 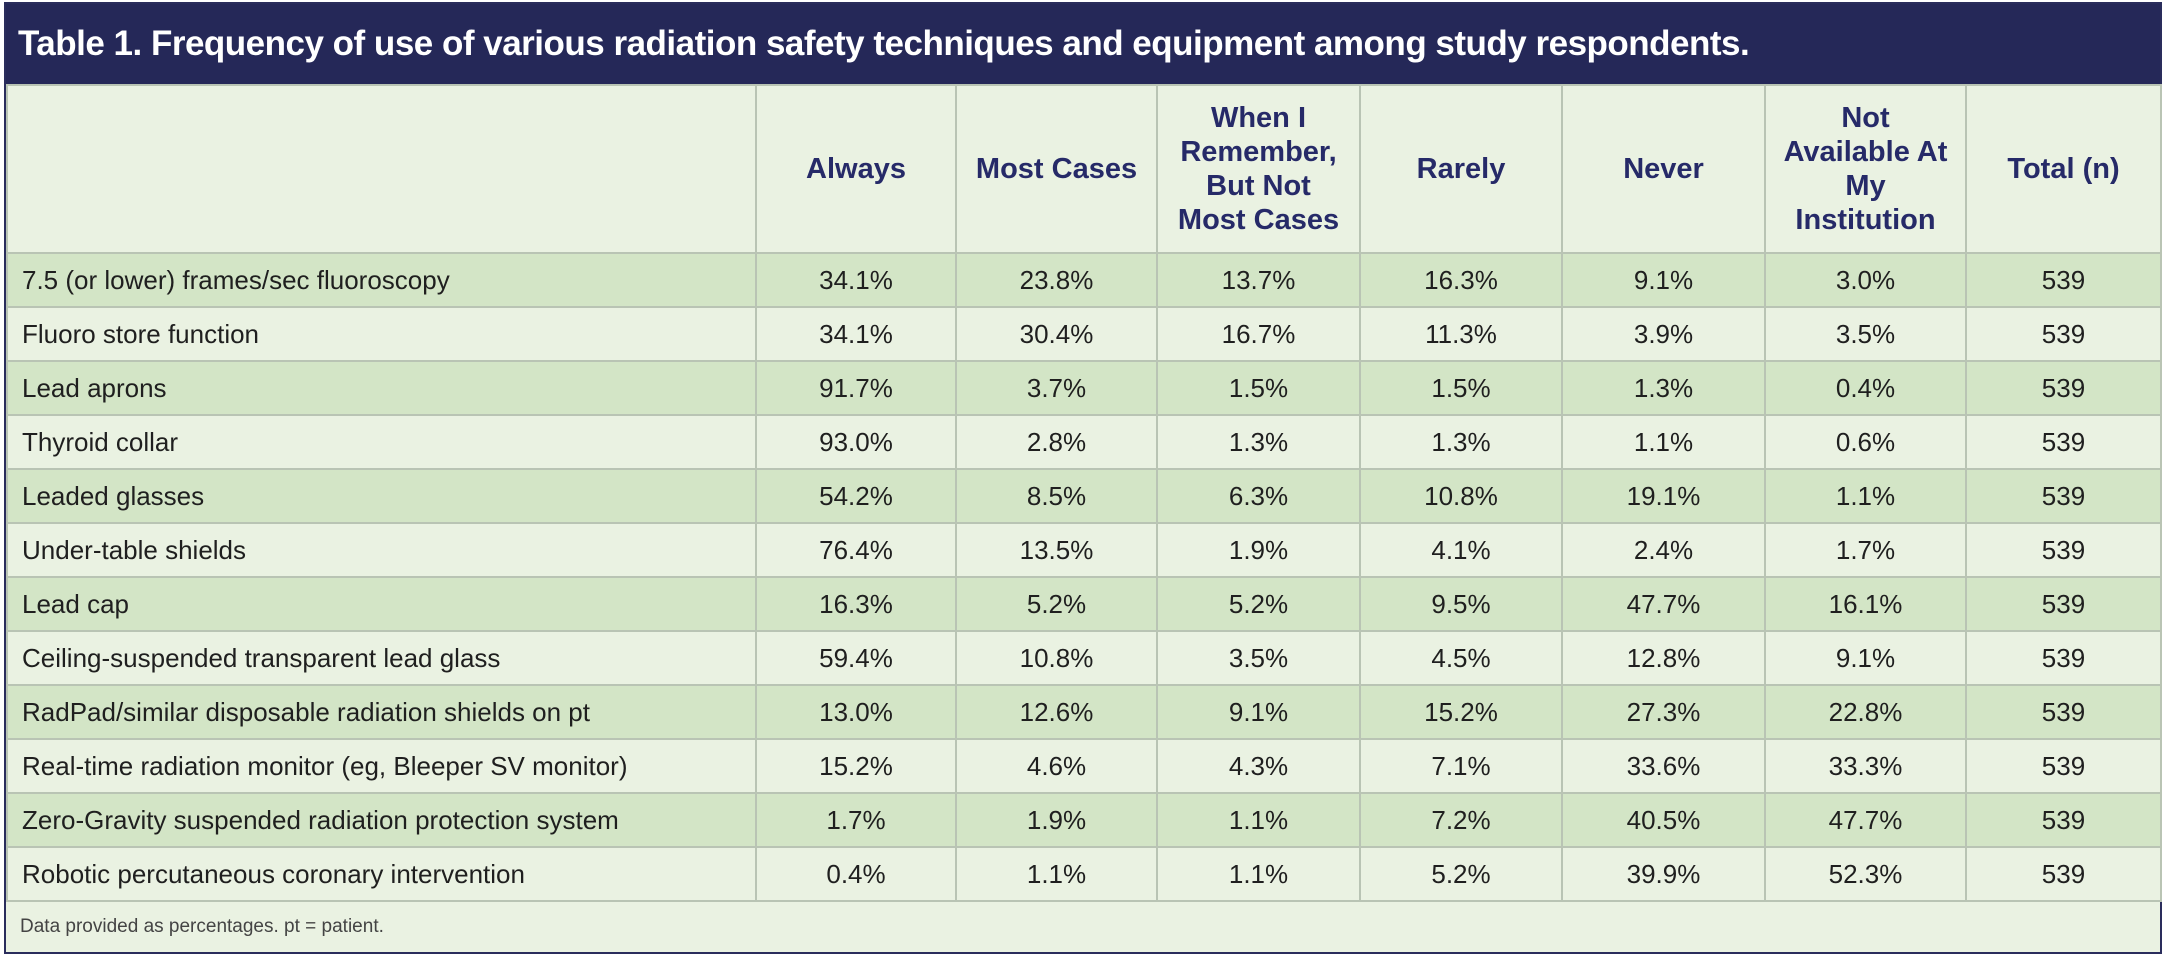 I want to click on column-header: Never, so click(x=1663, y=169).